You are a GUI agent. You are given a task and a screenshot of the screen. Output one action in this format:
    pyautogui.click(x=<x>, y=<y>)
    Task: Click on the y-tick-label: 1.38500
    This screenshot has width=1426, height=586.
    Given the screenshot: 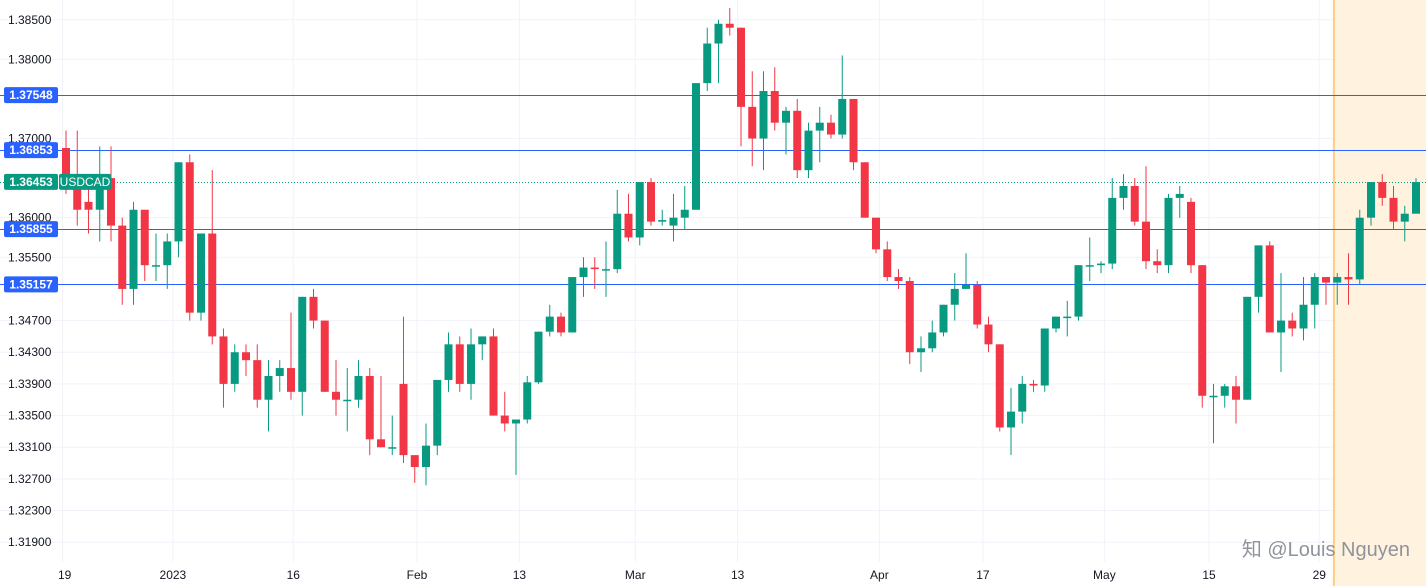 What is the action you would take?
    pyautogui.click(x=30, y=20)
    